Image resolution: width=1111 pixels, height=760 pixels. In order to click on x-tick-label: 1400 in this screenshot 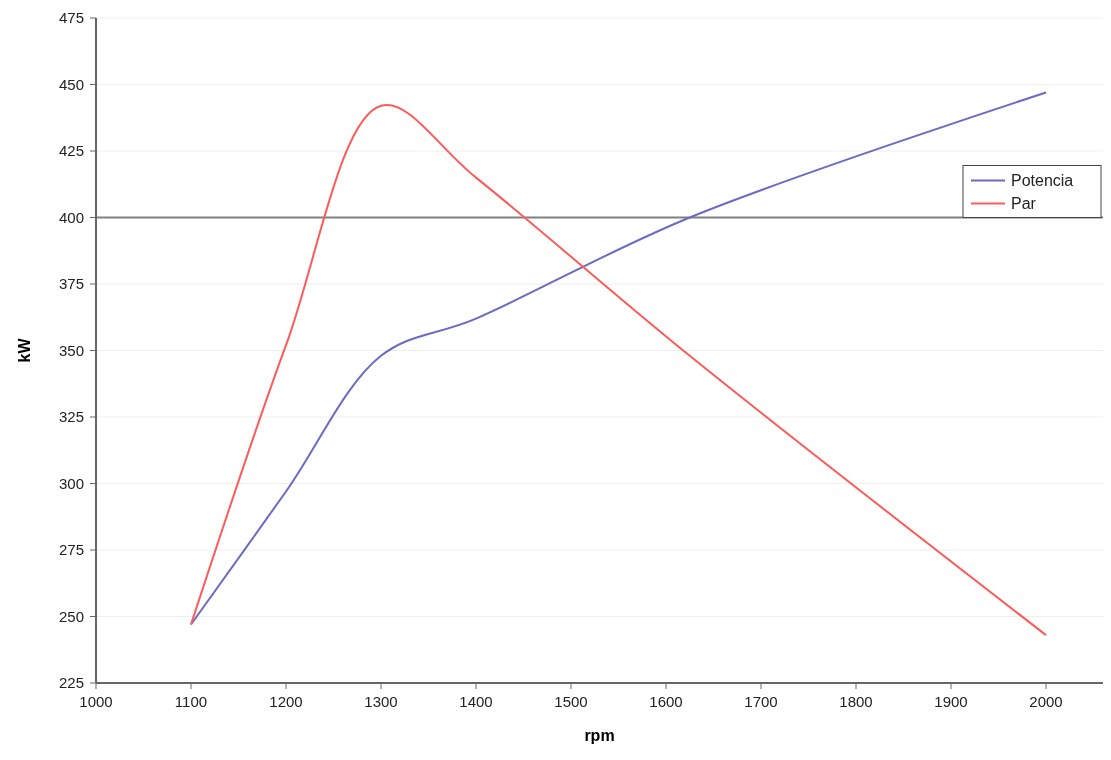, I will do `click(476, 701)`.